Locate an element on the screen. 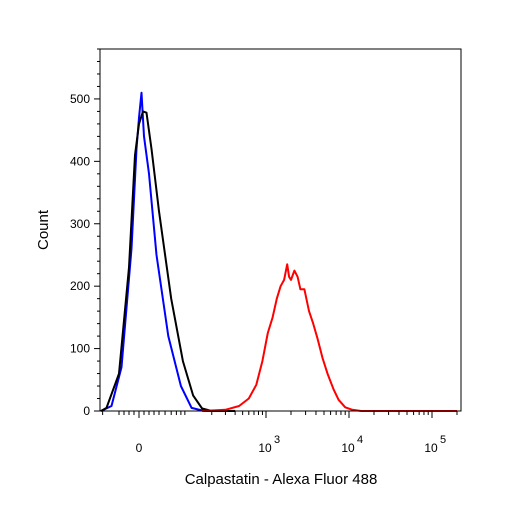 The image size is (506, 511). x-tick-label: 10³ is located at coordinates (269, 444).